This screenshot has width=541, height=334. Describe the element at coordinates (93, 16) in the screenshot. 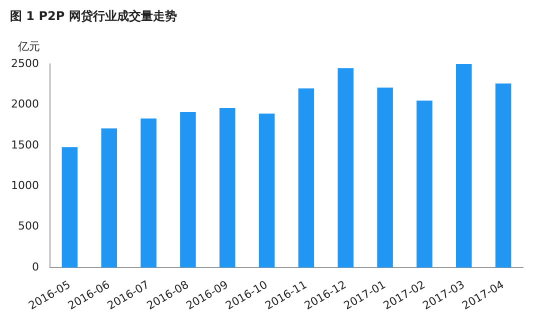

I see `chart-title: 图 1 P2P 网贷行业成交量走势` at that location.